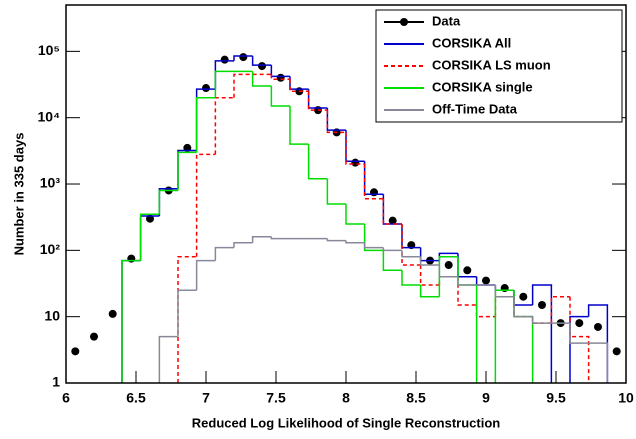 This screenshot has width=636, height=439. I want to click on legend-label: Data, so click(446, 20).